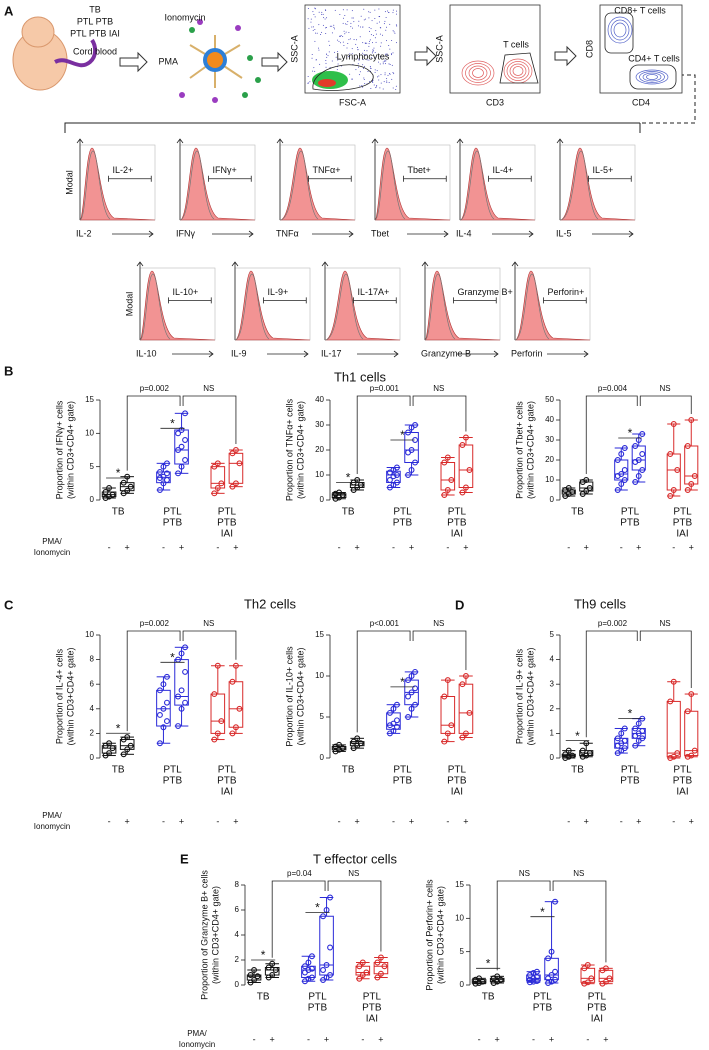  I want to click on condition-title: PMA/, so click(197, 1033).